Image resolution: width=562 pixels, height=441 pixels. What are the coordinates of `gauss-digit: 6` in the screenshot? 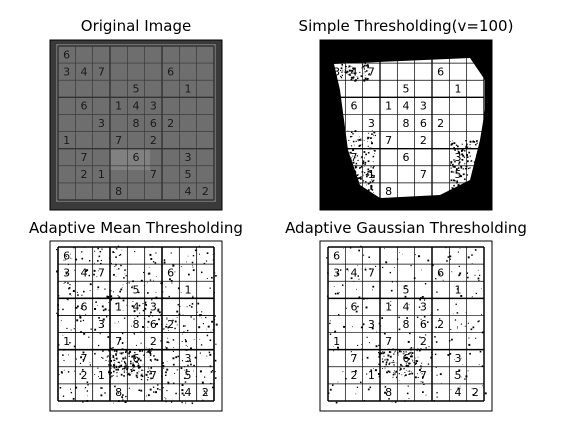 It's located at (406, 358).